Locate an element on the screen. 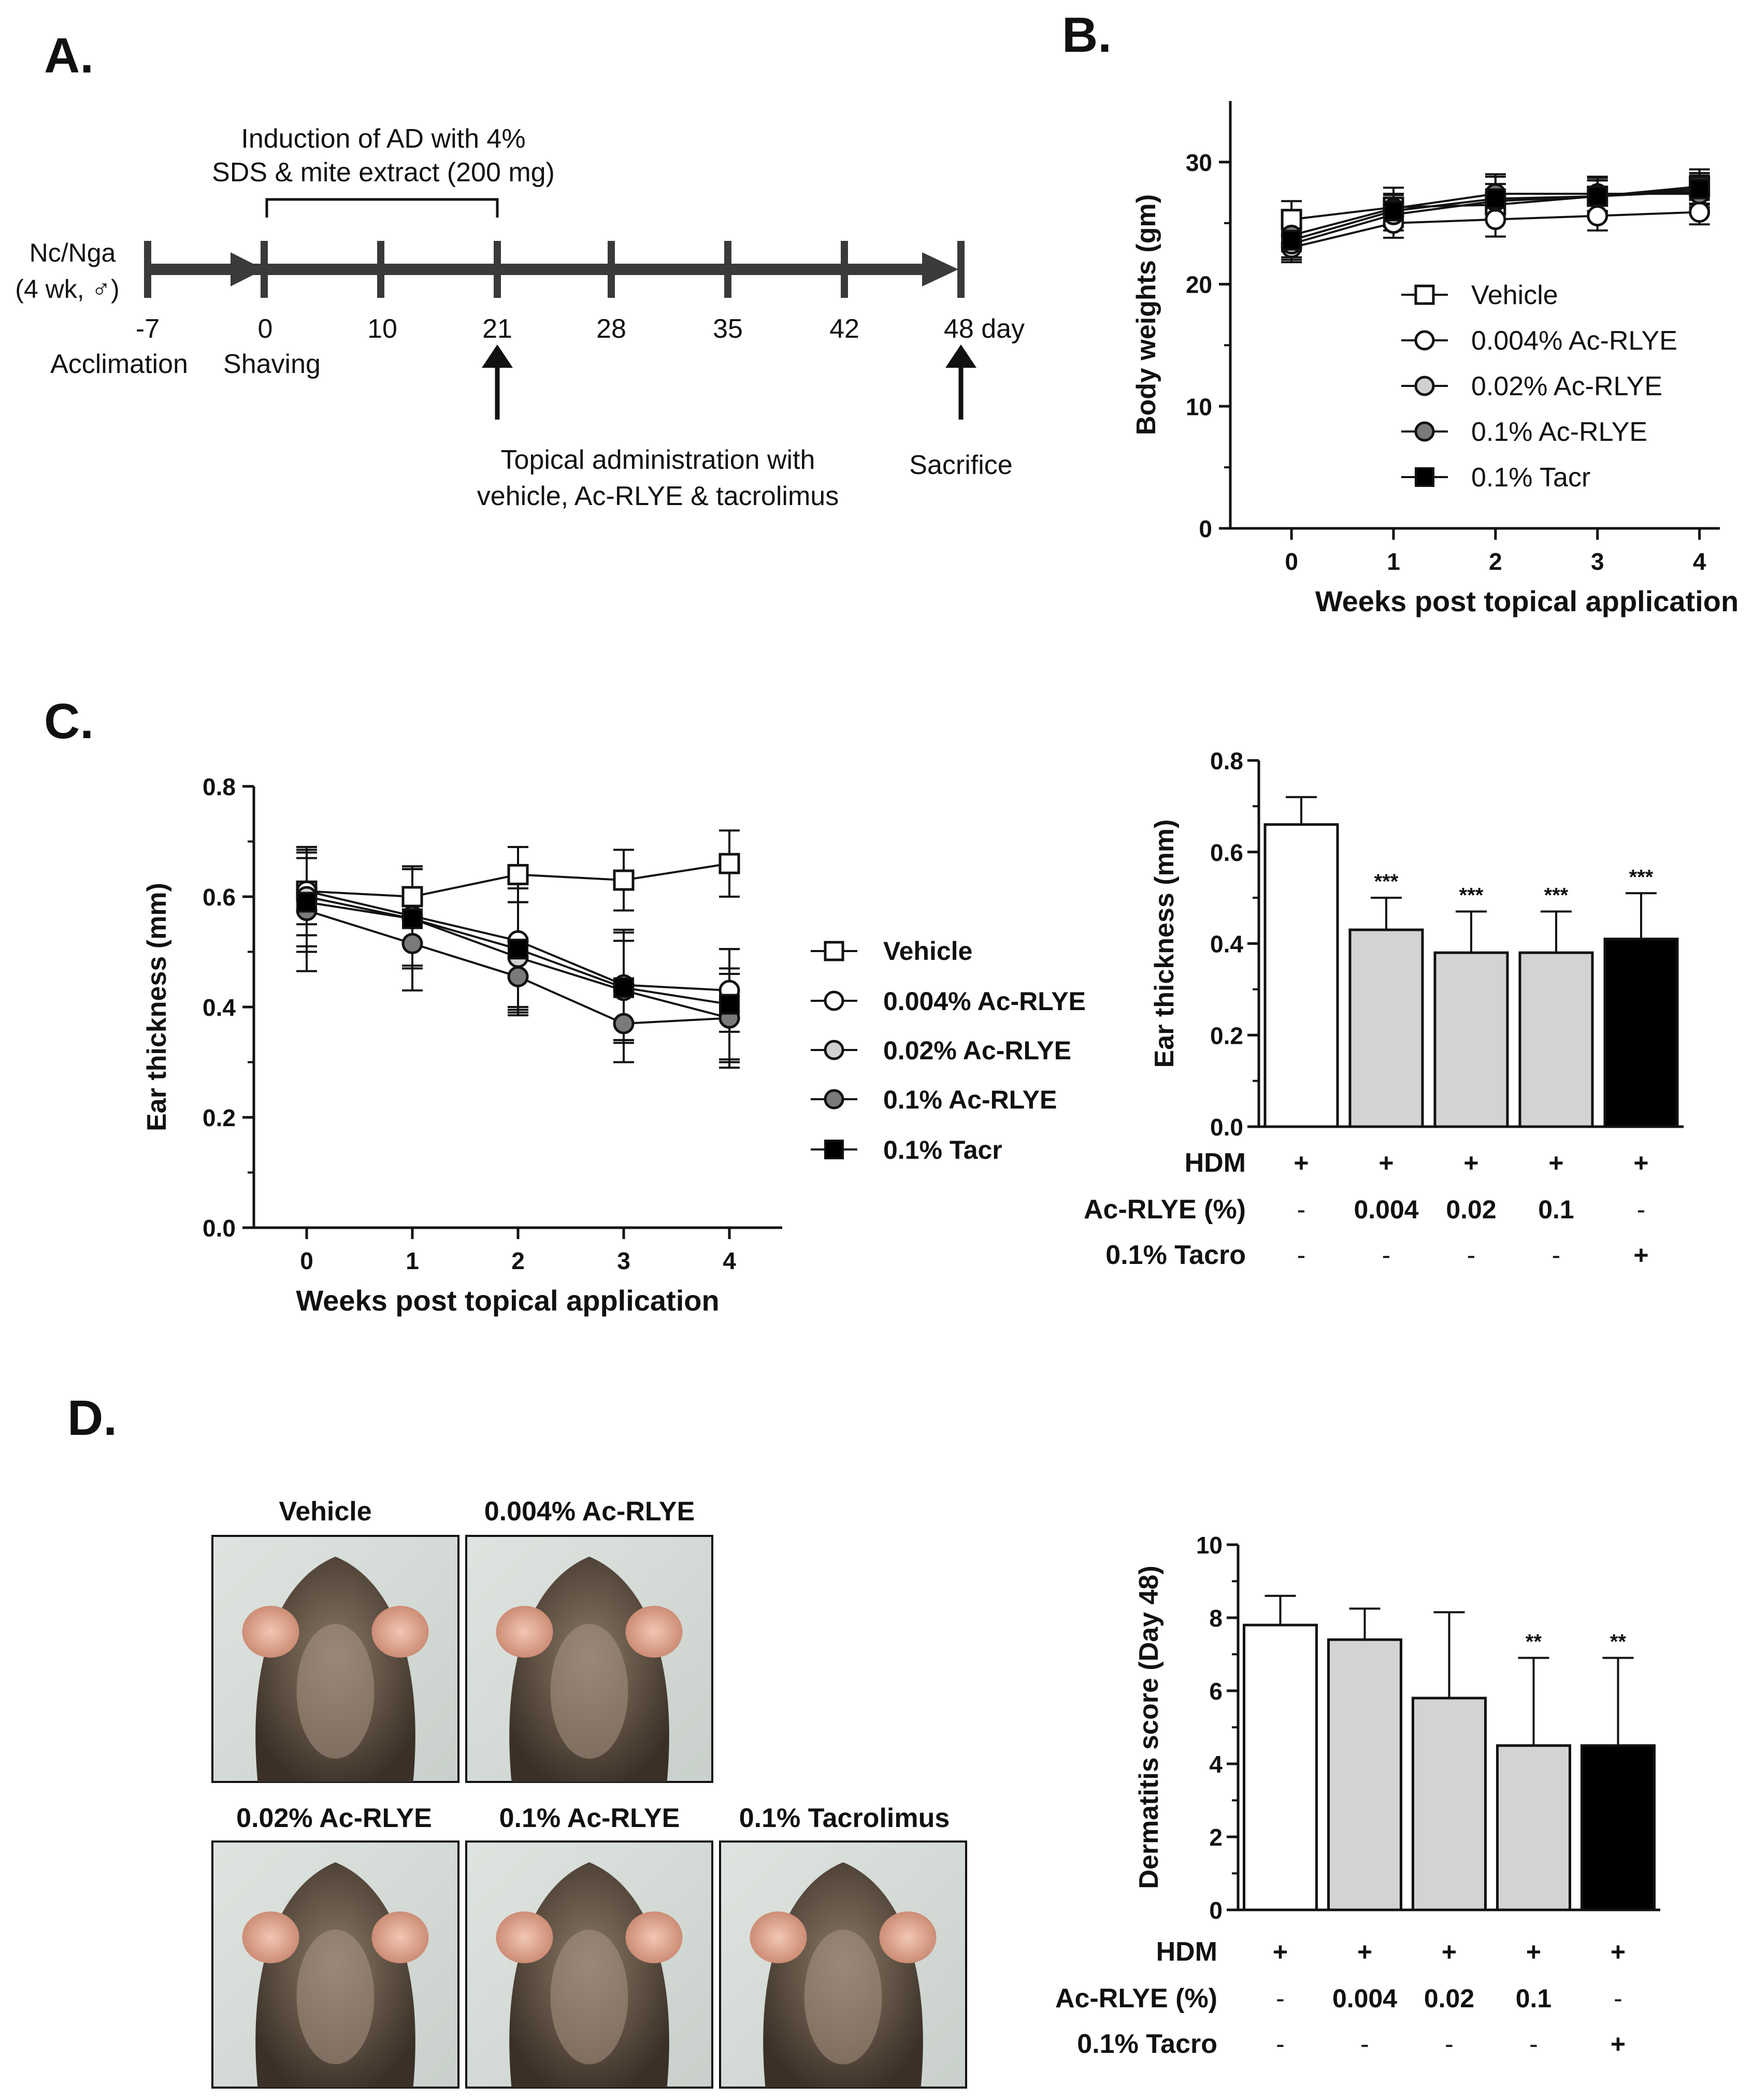  timeline-tick-label: 21 is located at coordinates (497, 329).